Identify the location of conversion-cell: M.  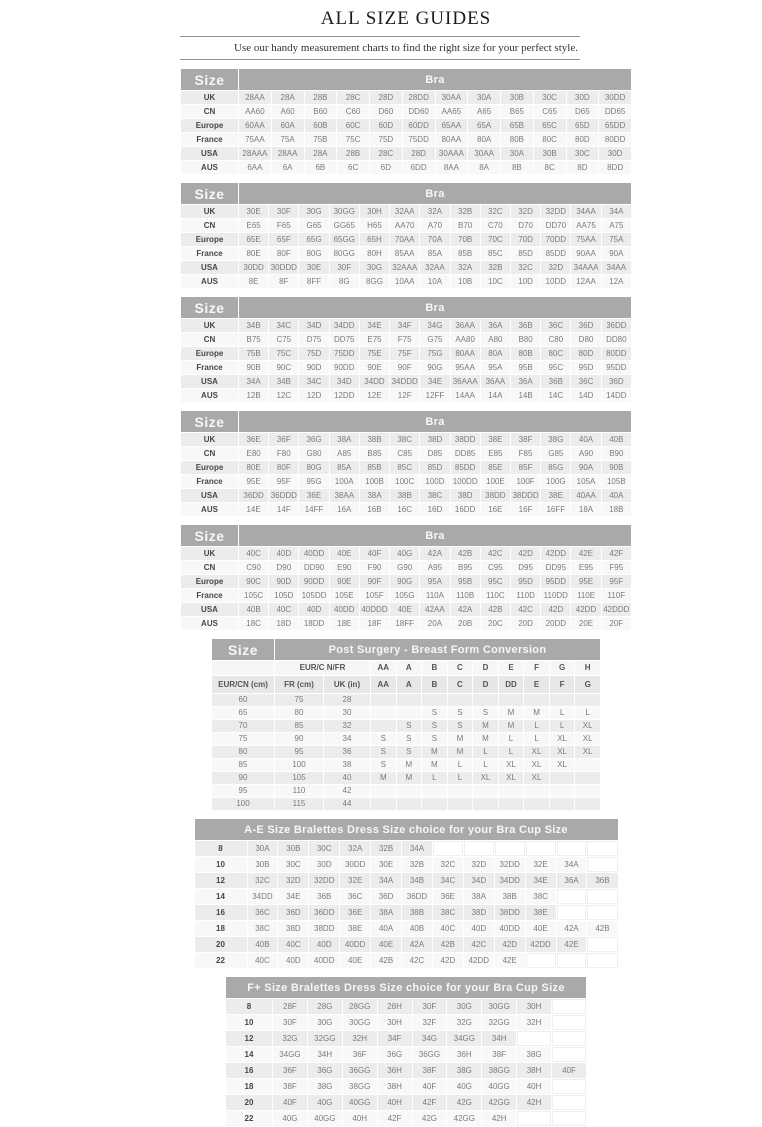
(460, 752).